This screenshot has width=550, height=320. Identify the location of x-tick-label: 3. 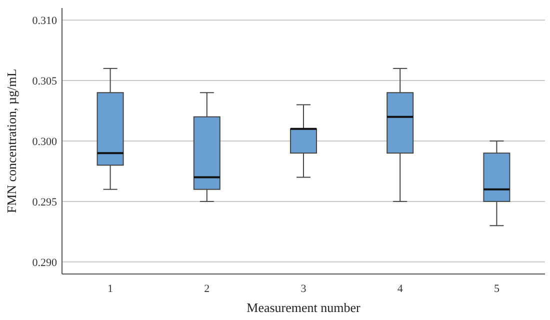
(303, 289).